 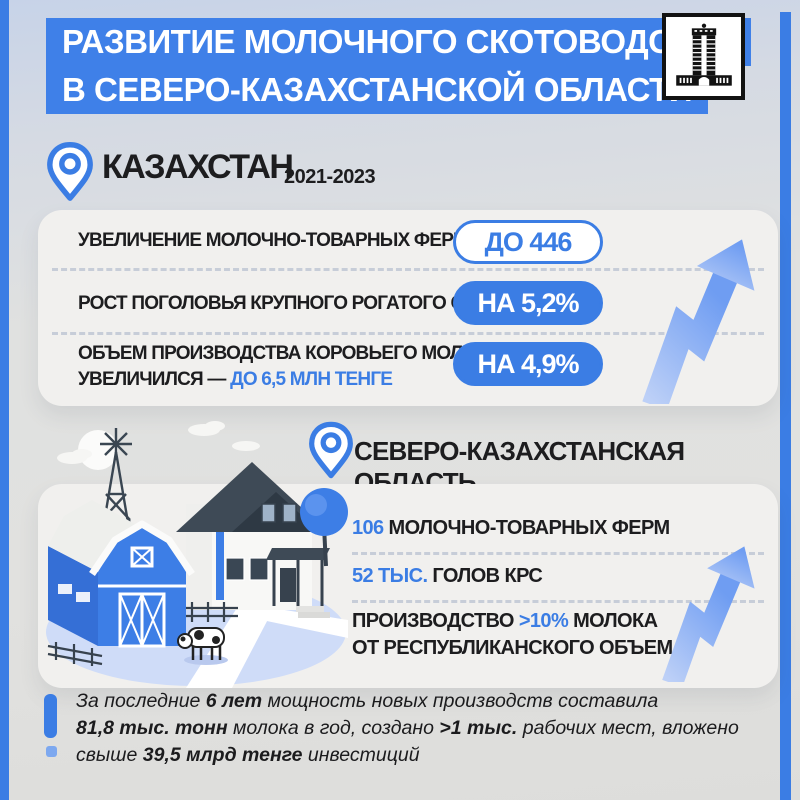 I want to click on farm-illustration, so click(x=196, y=554).